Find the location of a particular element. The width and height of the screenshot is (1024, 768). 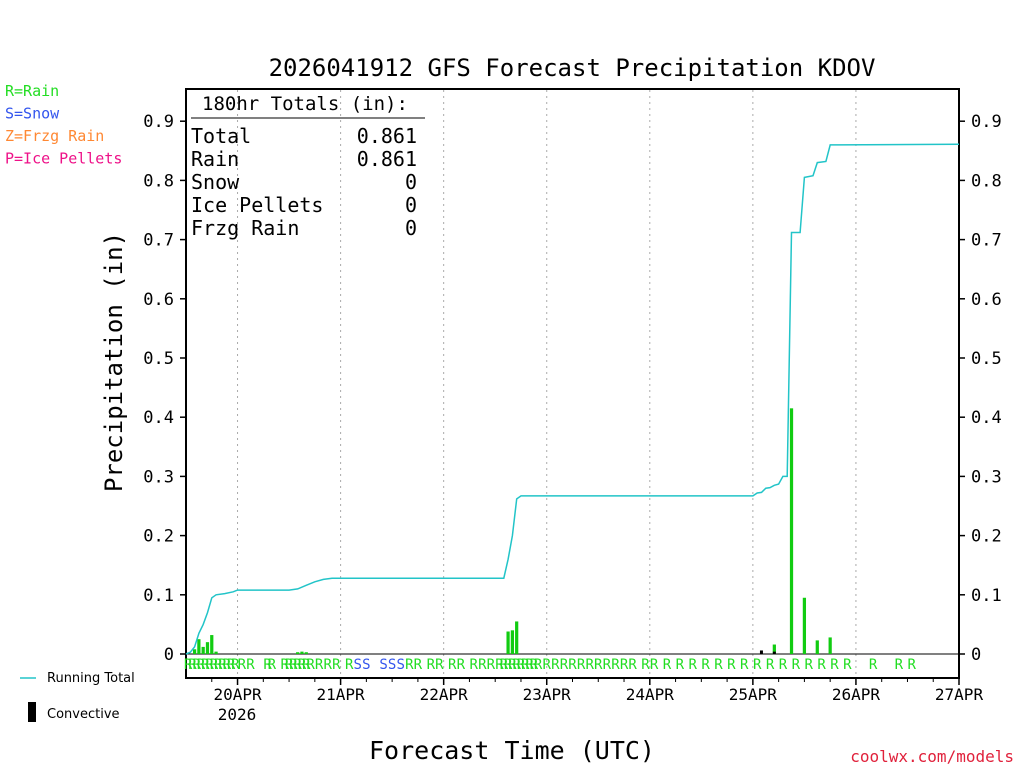

x-tick-label: 25APR is located at coordinates (753, 694).